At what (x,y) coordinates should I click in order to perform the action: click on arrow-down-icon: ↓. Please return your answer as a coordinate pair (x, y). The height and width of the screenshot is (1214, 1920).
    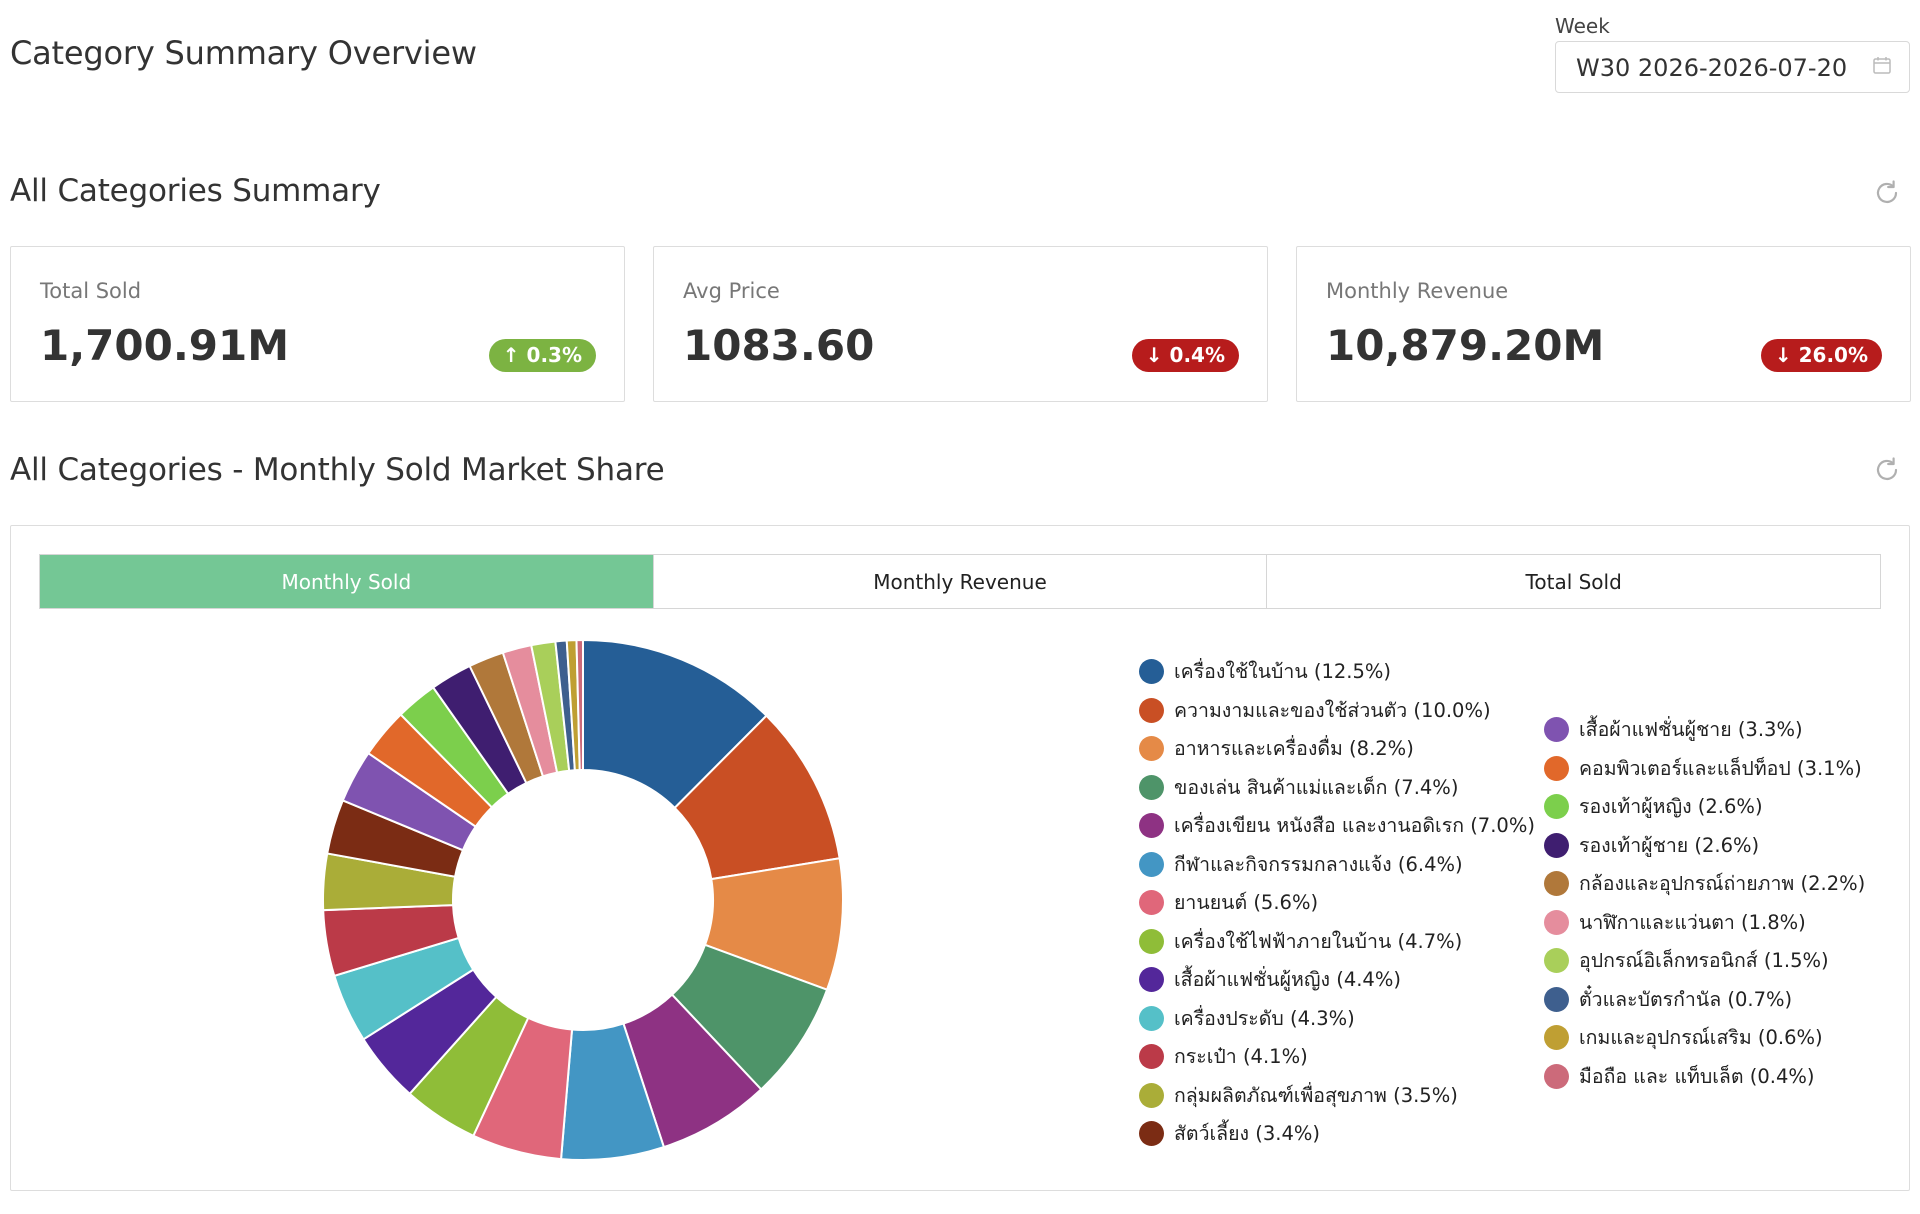
    Looking at the image, I should click on (1154, 355).